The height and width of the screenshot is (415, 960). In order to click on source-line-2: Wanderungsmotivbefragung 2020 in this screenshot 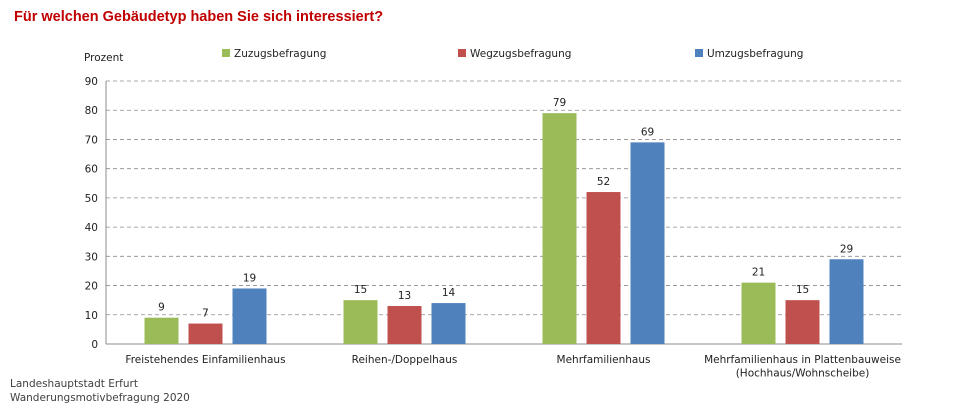, I will do `click(100, 397)`.